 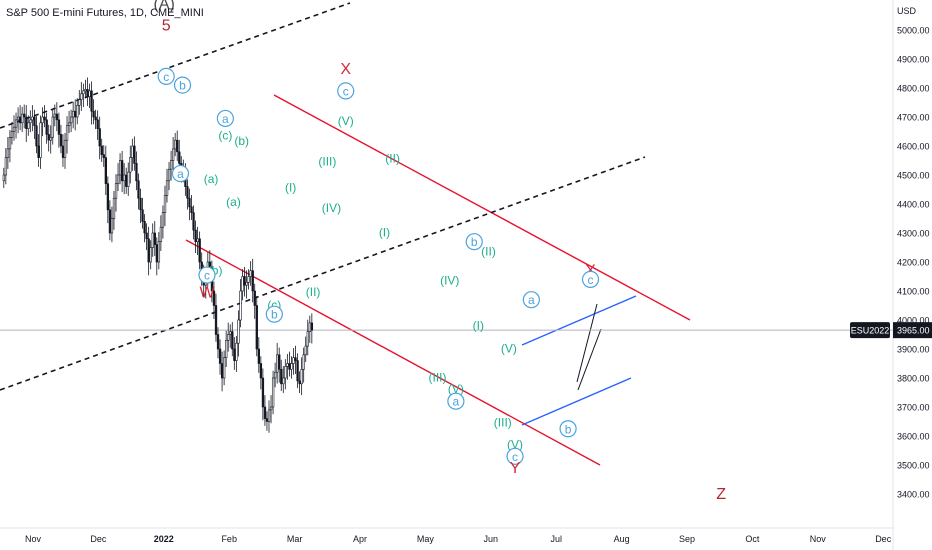 What do you see at coordinates (426, 539) in the screenshot?
I see `time-tick-label: May` at bounding box center [426, 539].